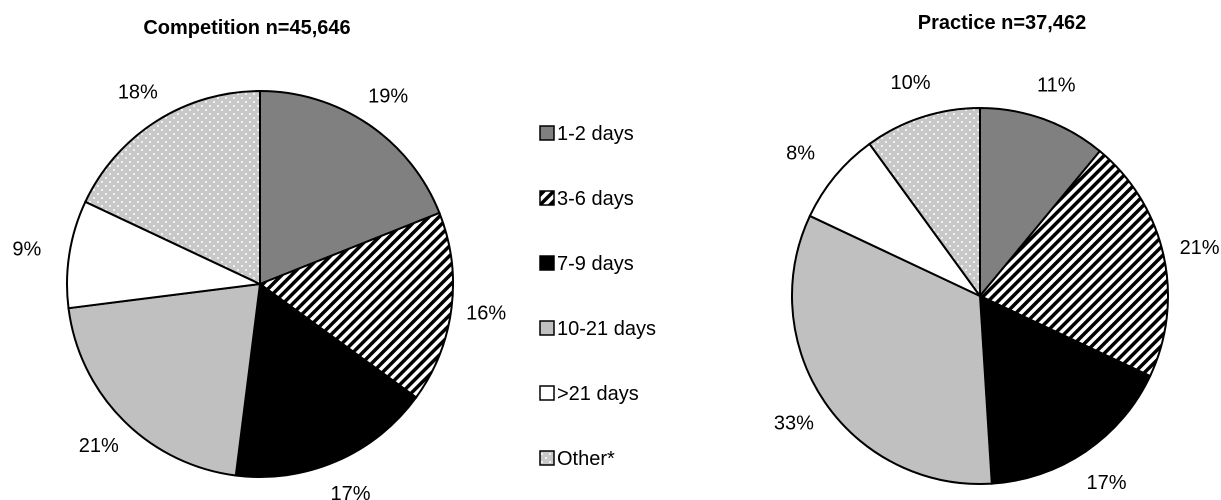 This screenshot has height=500, width=1221. What do you see at coordinates (99, 446) in the screenshot?
I see `slice-label-10-21-days: 21%` at bounding box center [99, 446].